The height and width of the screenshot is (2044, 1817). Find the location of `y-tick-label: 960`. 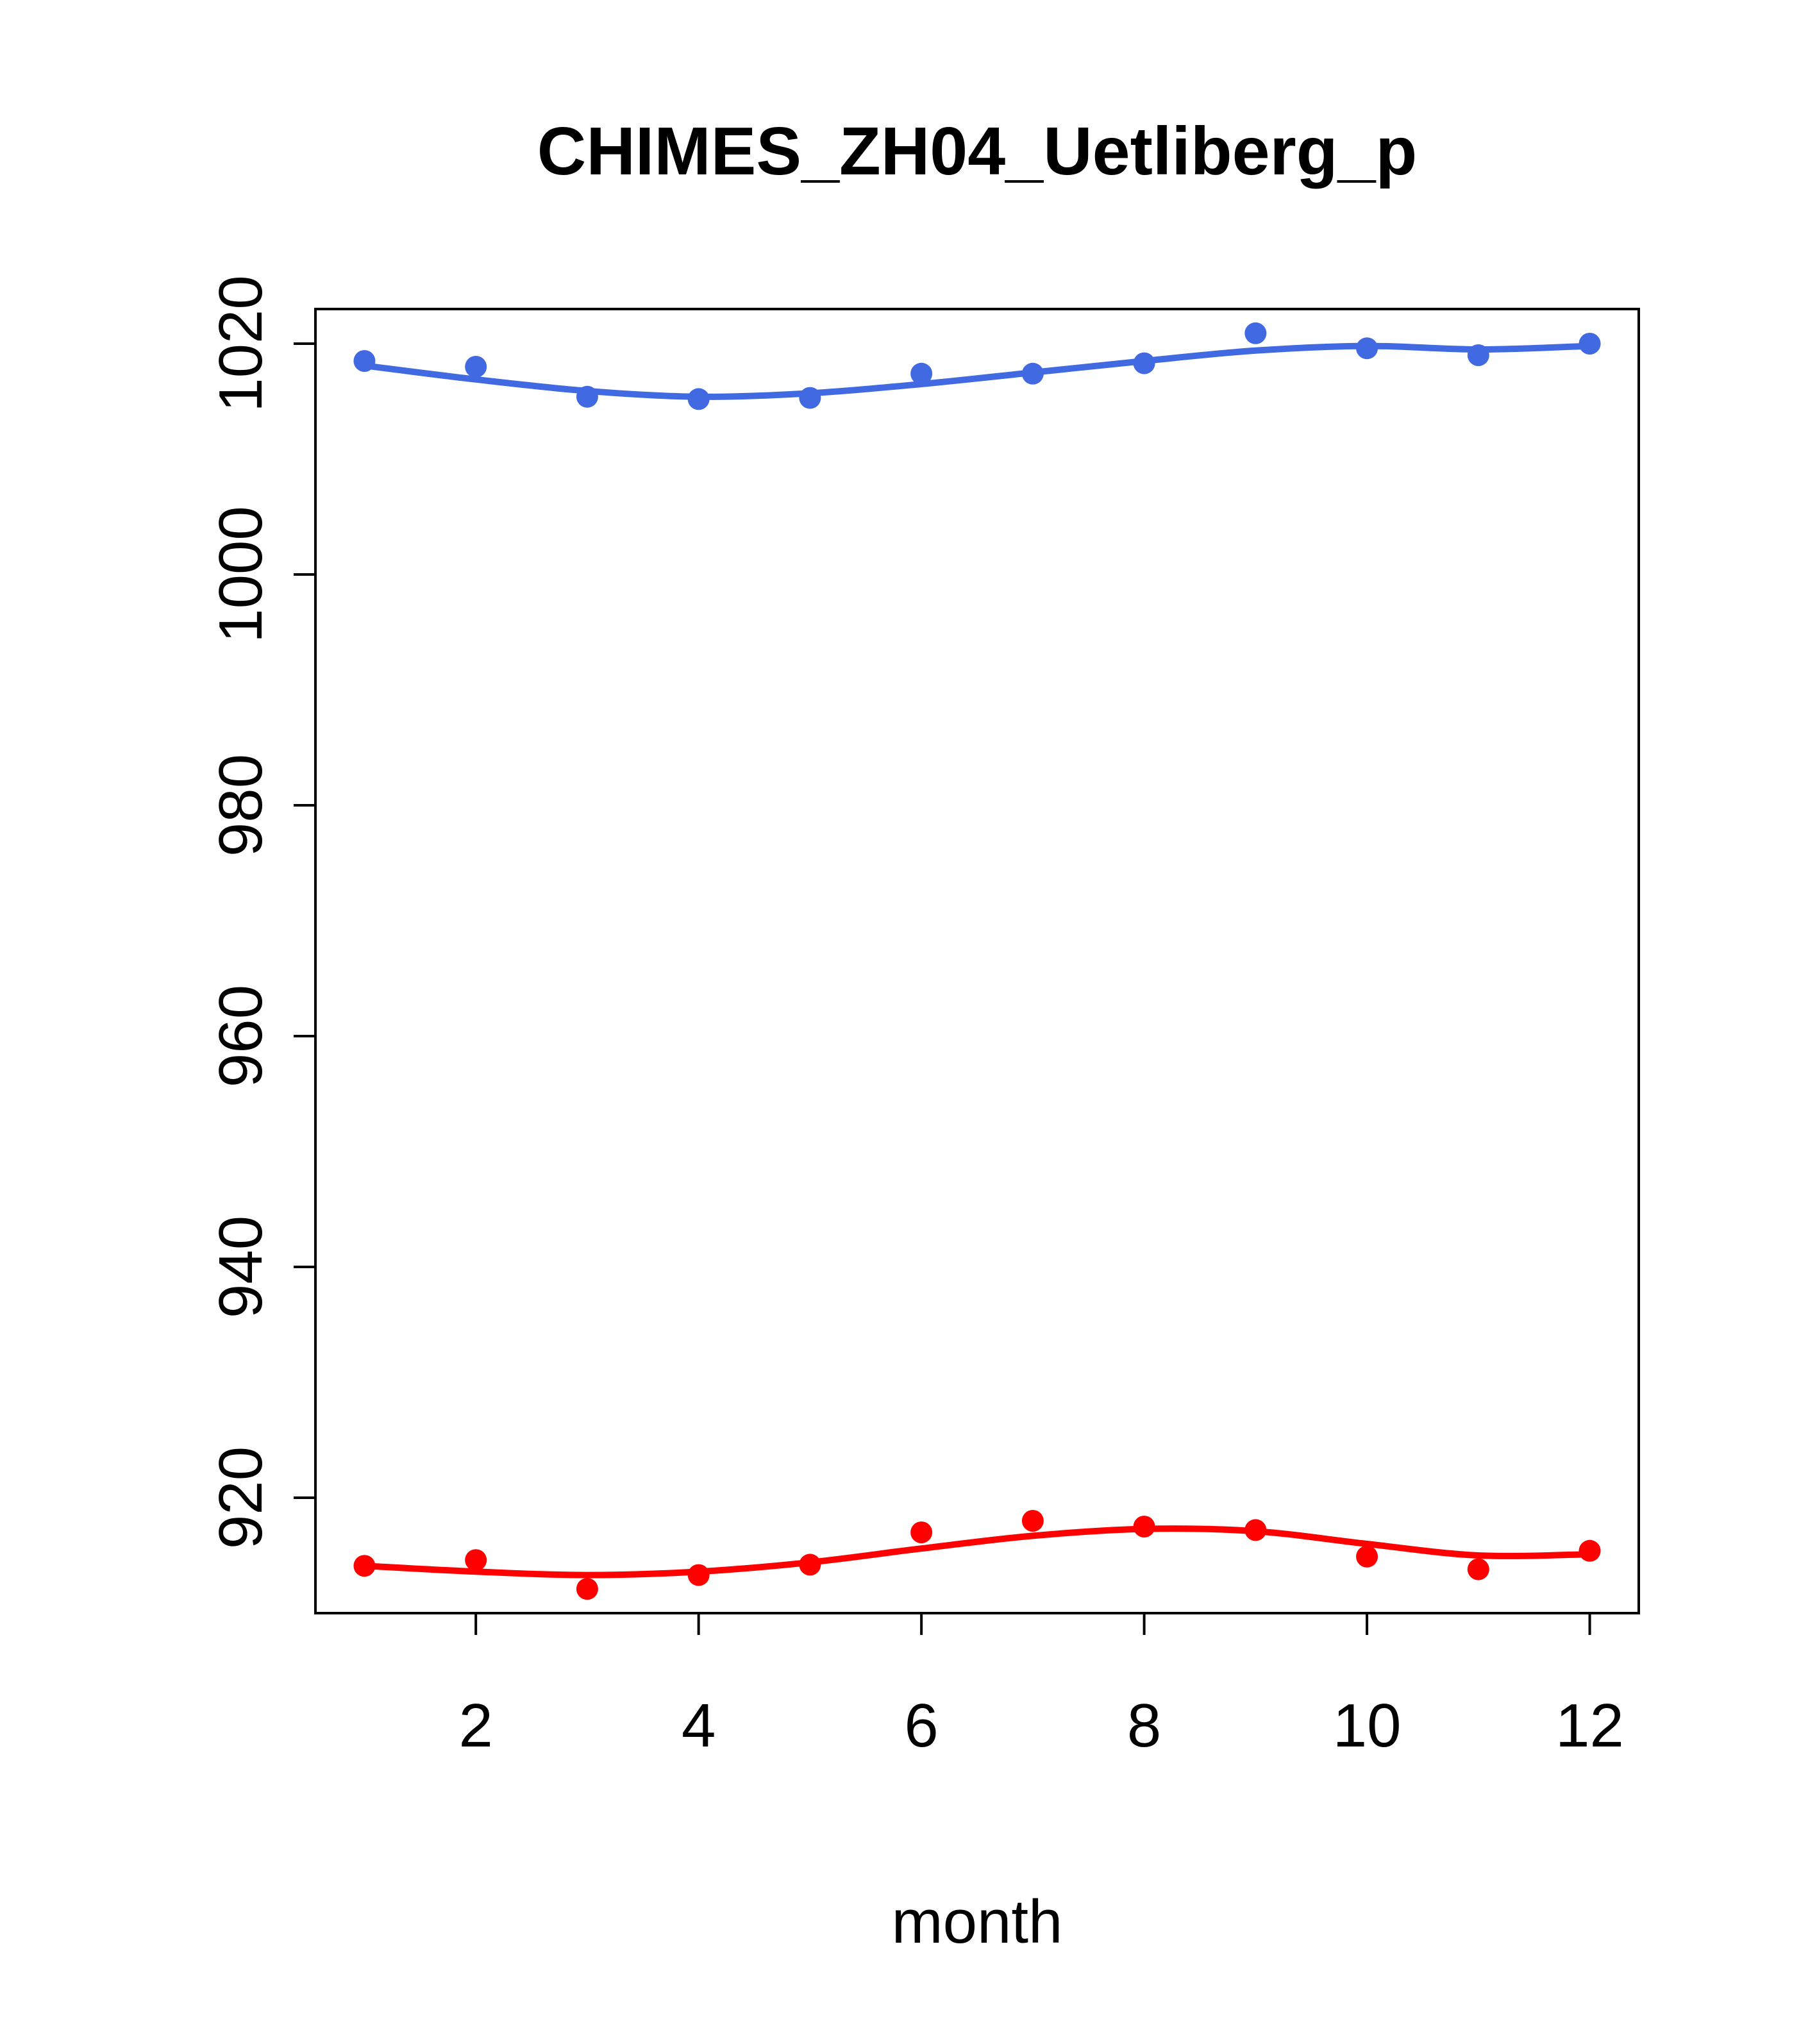

y-tick-label: 960 is located at coordinates (240, 1036).